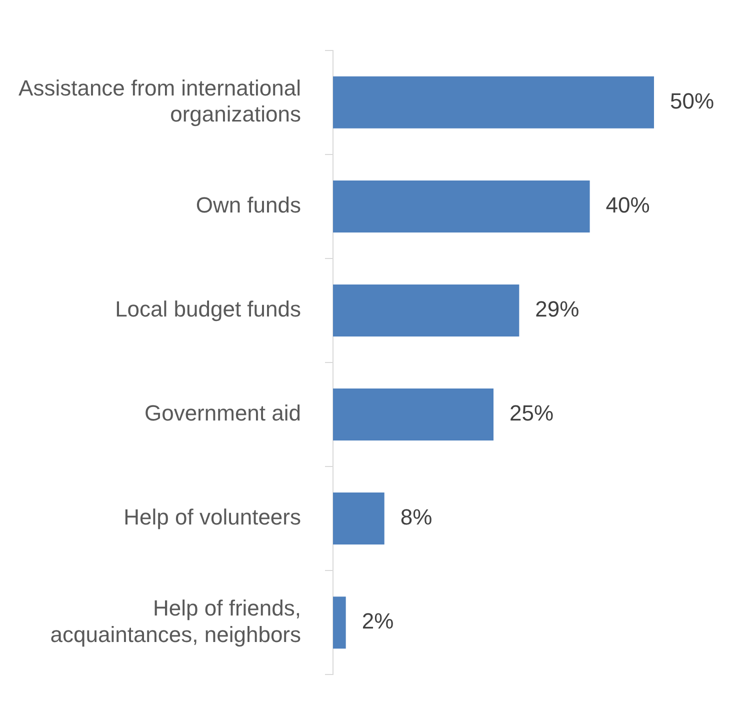 The height and width of the screenshot is (725, 734). I want to click on data-label: 25%, so click(532, 413).